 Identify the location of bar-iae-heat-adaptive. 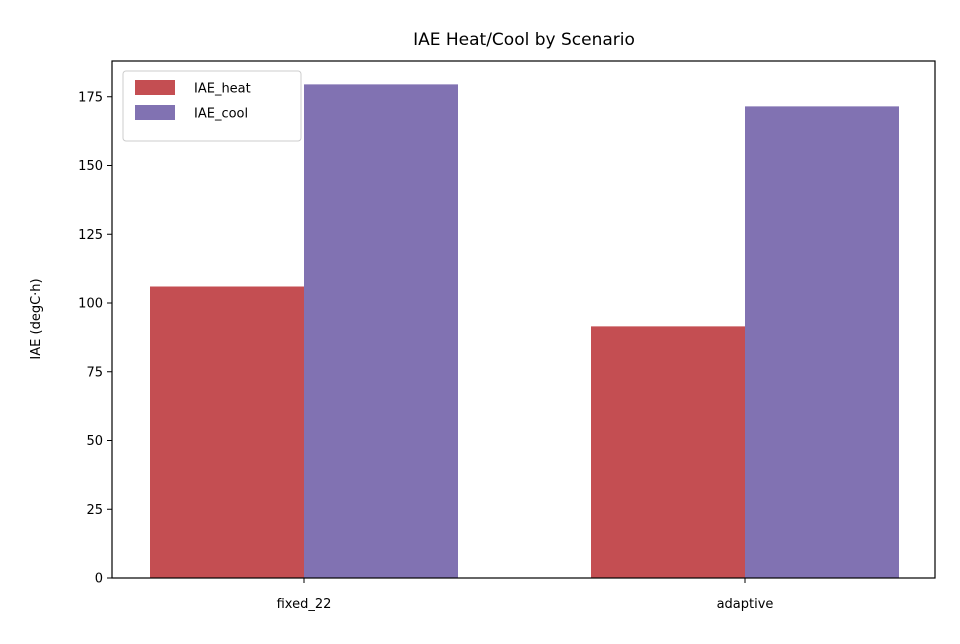
(668, 452).